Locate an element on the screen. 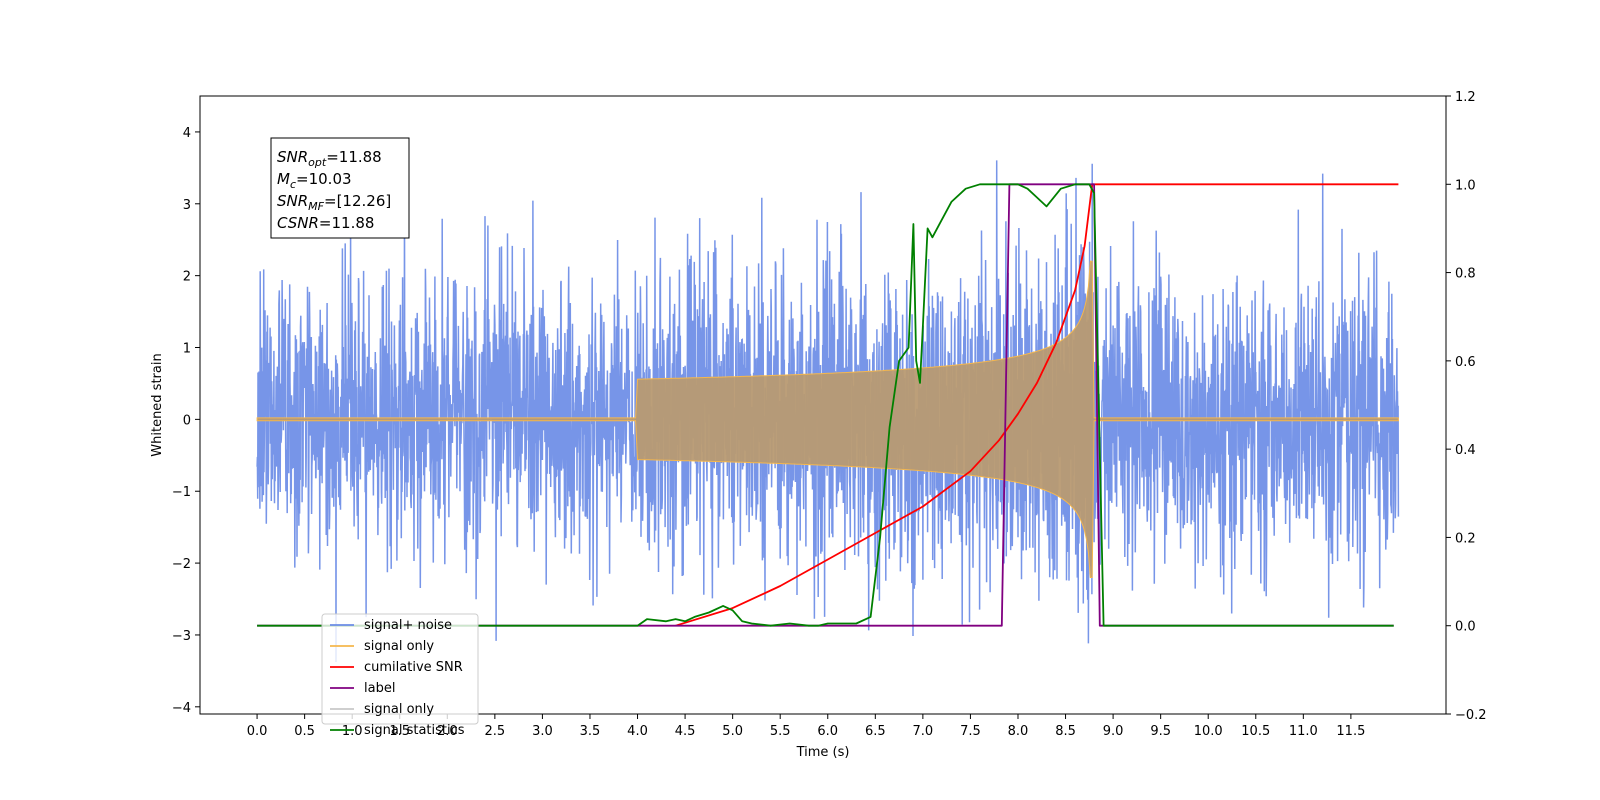 The width and height of the screenshot is (1600, 800). x-tick-label: 0.5 is located at coordinates (304, 731).